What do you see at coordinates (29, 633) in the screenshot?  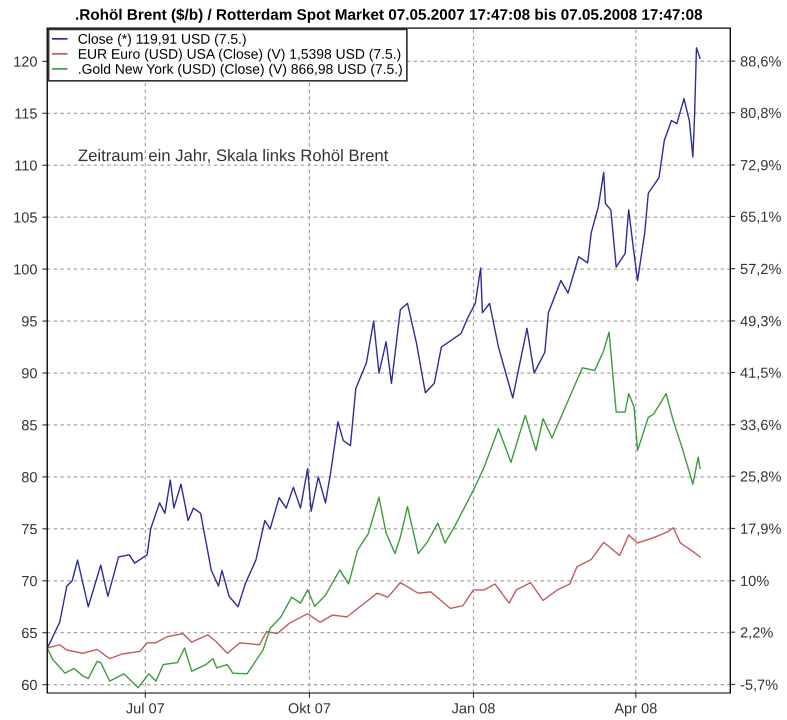 I see `y-tick-label: 65` at bounding box center [29, 633].